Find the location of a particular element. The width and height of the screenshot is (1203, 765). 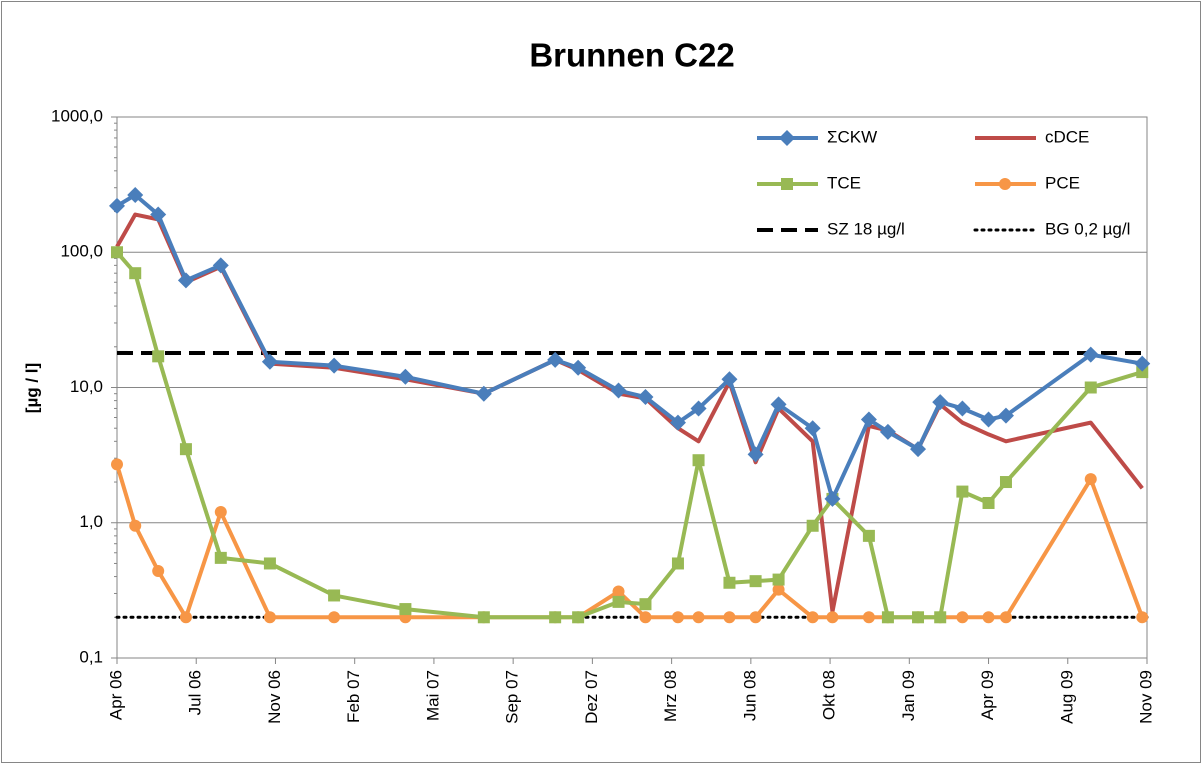

legend-label: SZ 18 µg/l is located at coordinates (866, 228).